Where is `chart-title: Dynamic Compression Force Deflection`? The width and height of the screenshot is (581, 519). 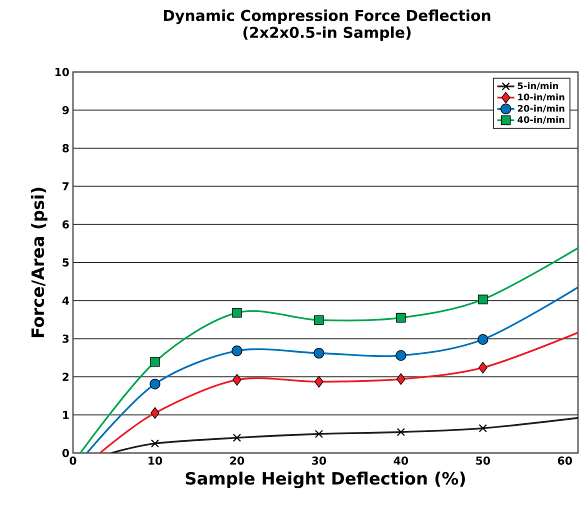
chart-title: Dynamic Compression Force Deflection is located at coordinates (327, 17).